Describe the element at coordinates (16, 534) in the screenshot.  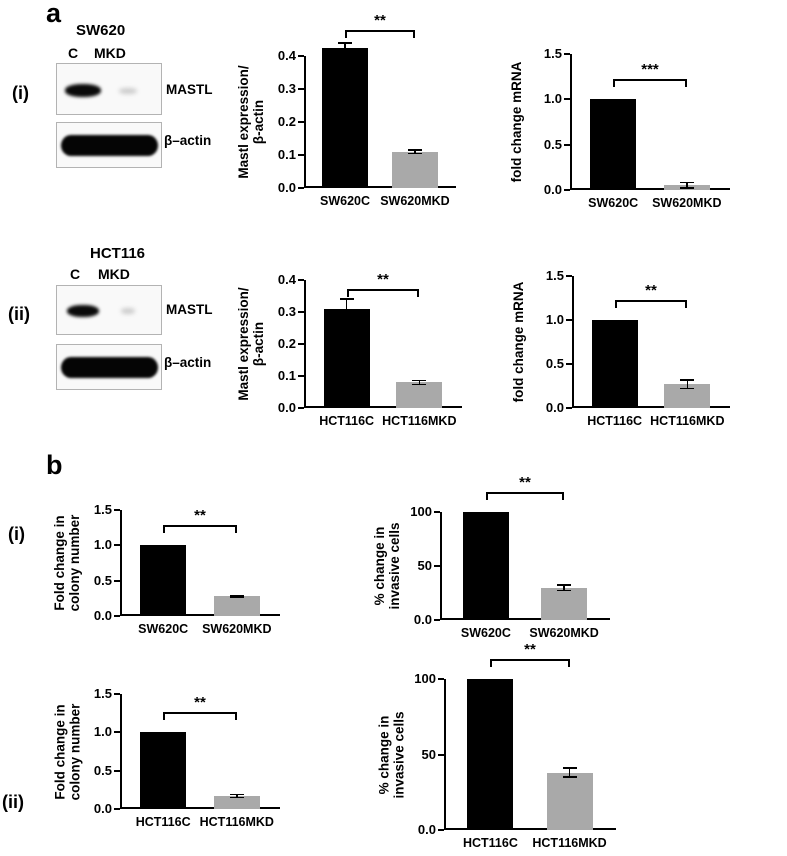
I see `panel-b-i-label: (i)` at that location.